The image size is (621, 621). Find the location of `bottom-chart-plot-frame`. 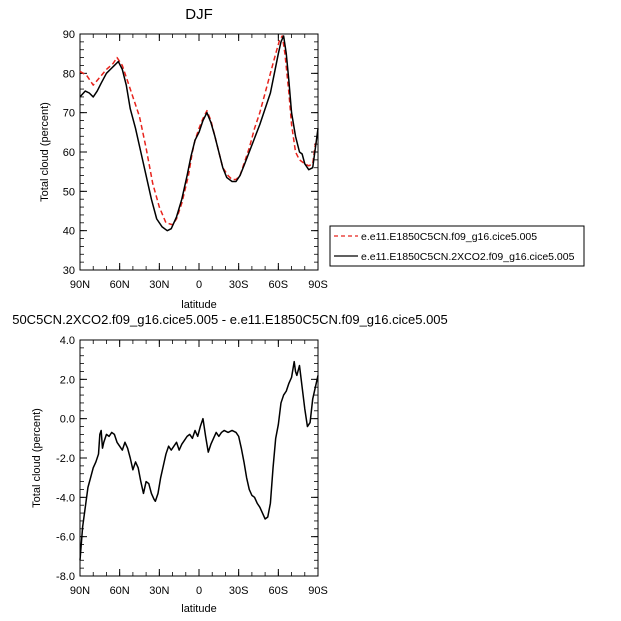

bottom-chart-plot-frame is located at coordinates (199, 458).